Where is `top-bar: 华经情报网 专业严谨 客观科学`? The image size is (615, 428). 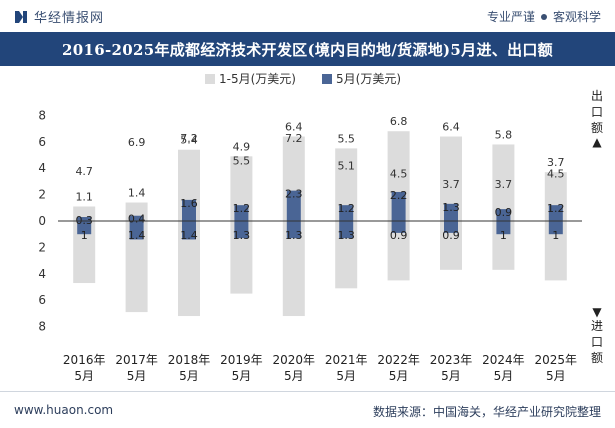 top-bar: 华经情报网 专业严谨 客观科学 is located at coordinates (307, 16).